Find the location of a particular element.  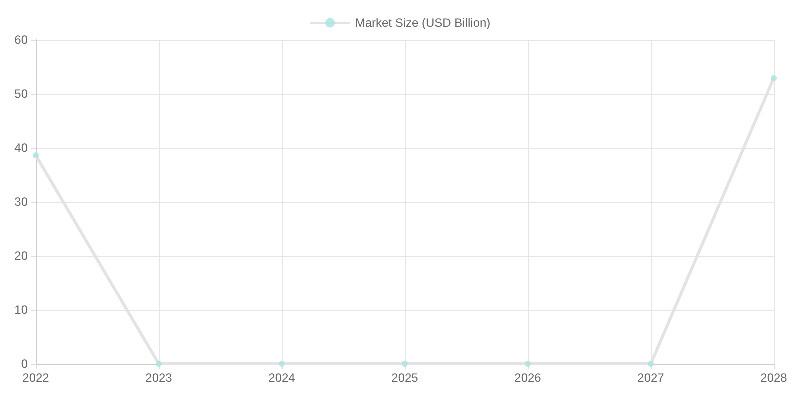

y-tick-label: 40 is located at coordinates (21, 148).